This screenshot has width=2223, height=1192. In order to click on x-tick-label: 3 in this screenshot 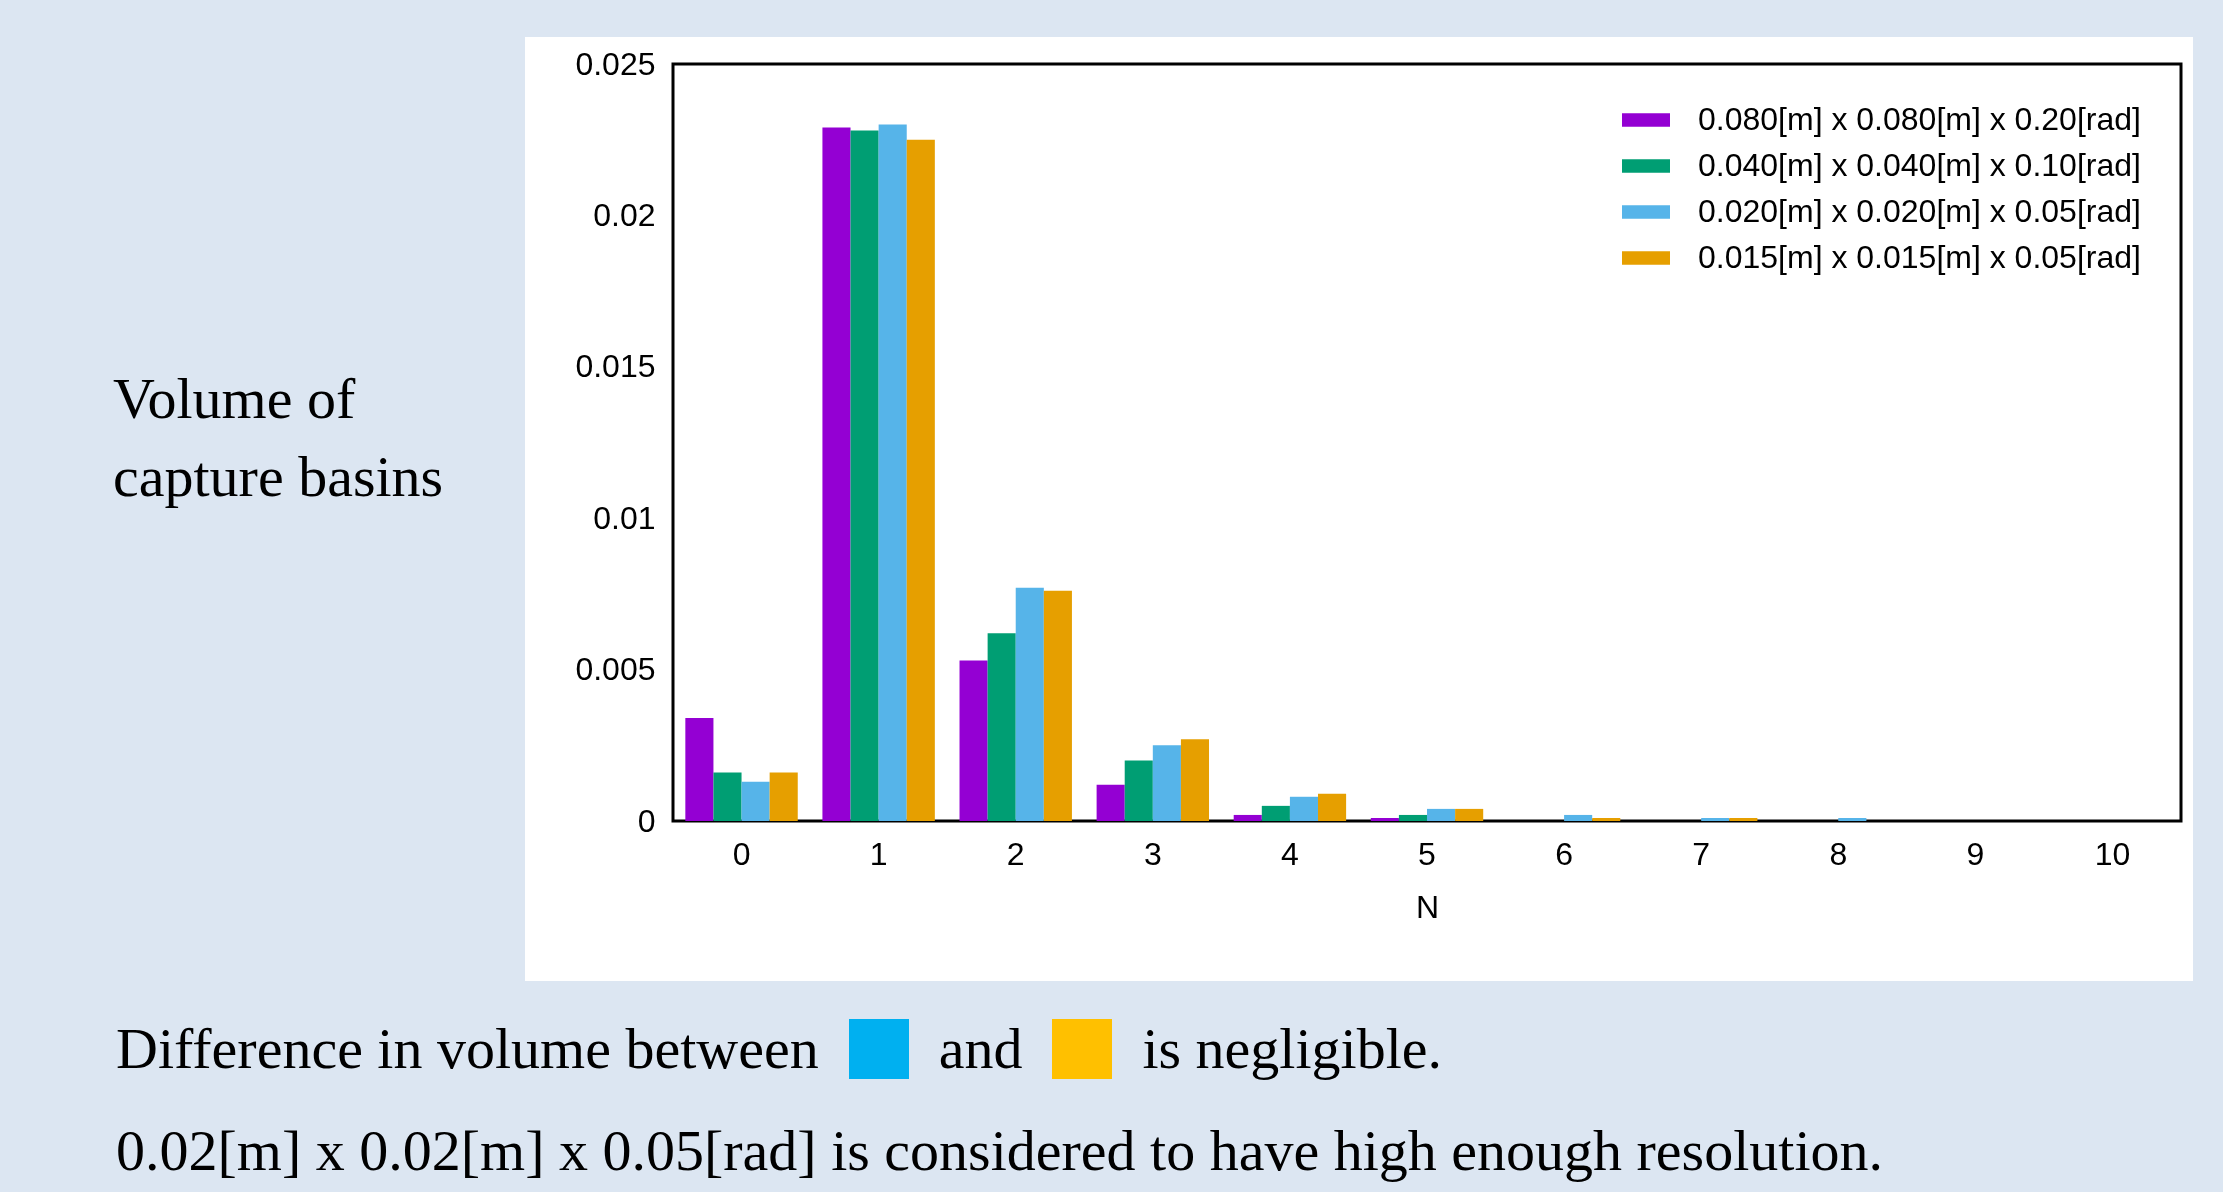, I will do `click(1152, 853)`.